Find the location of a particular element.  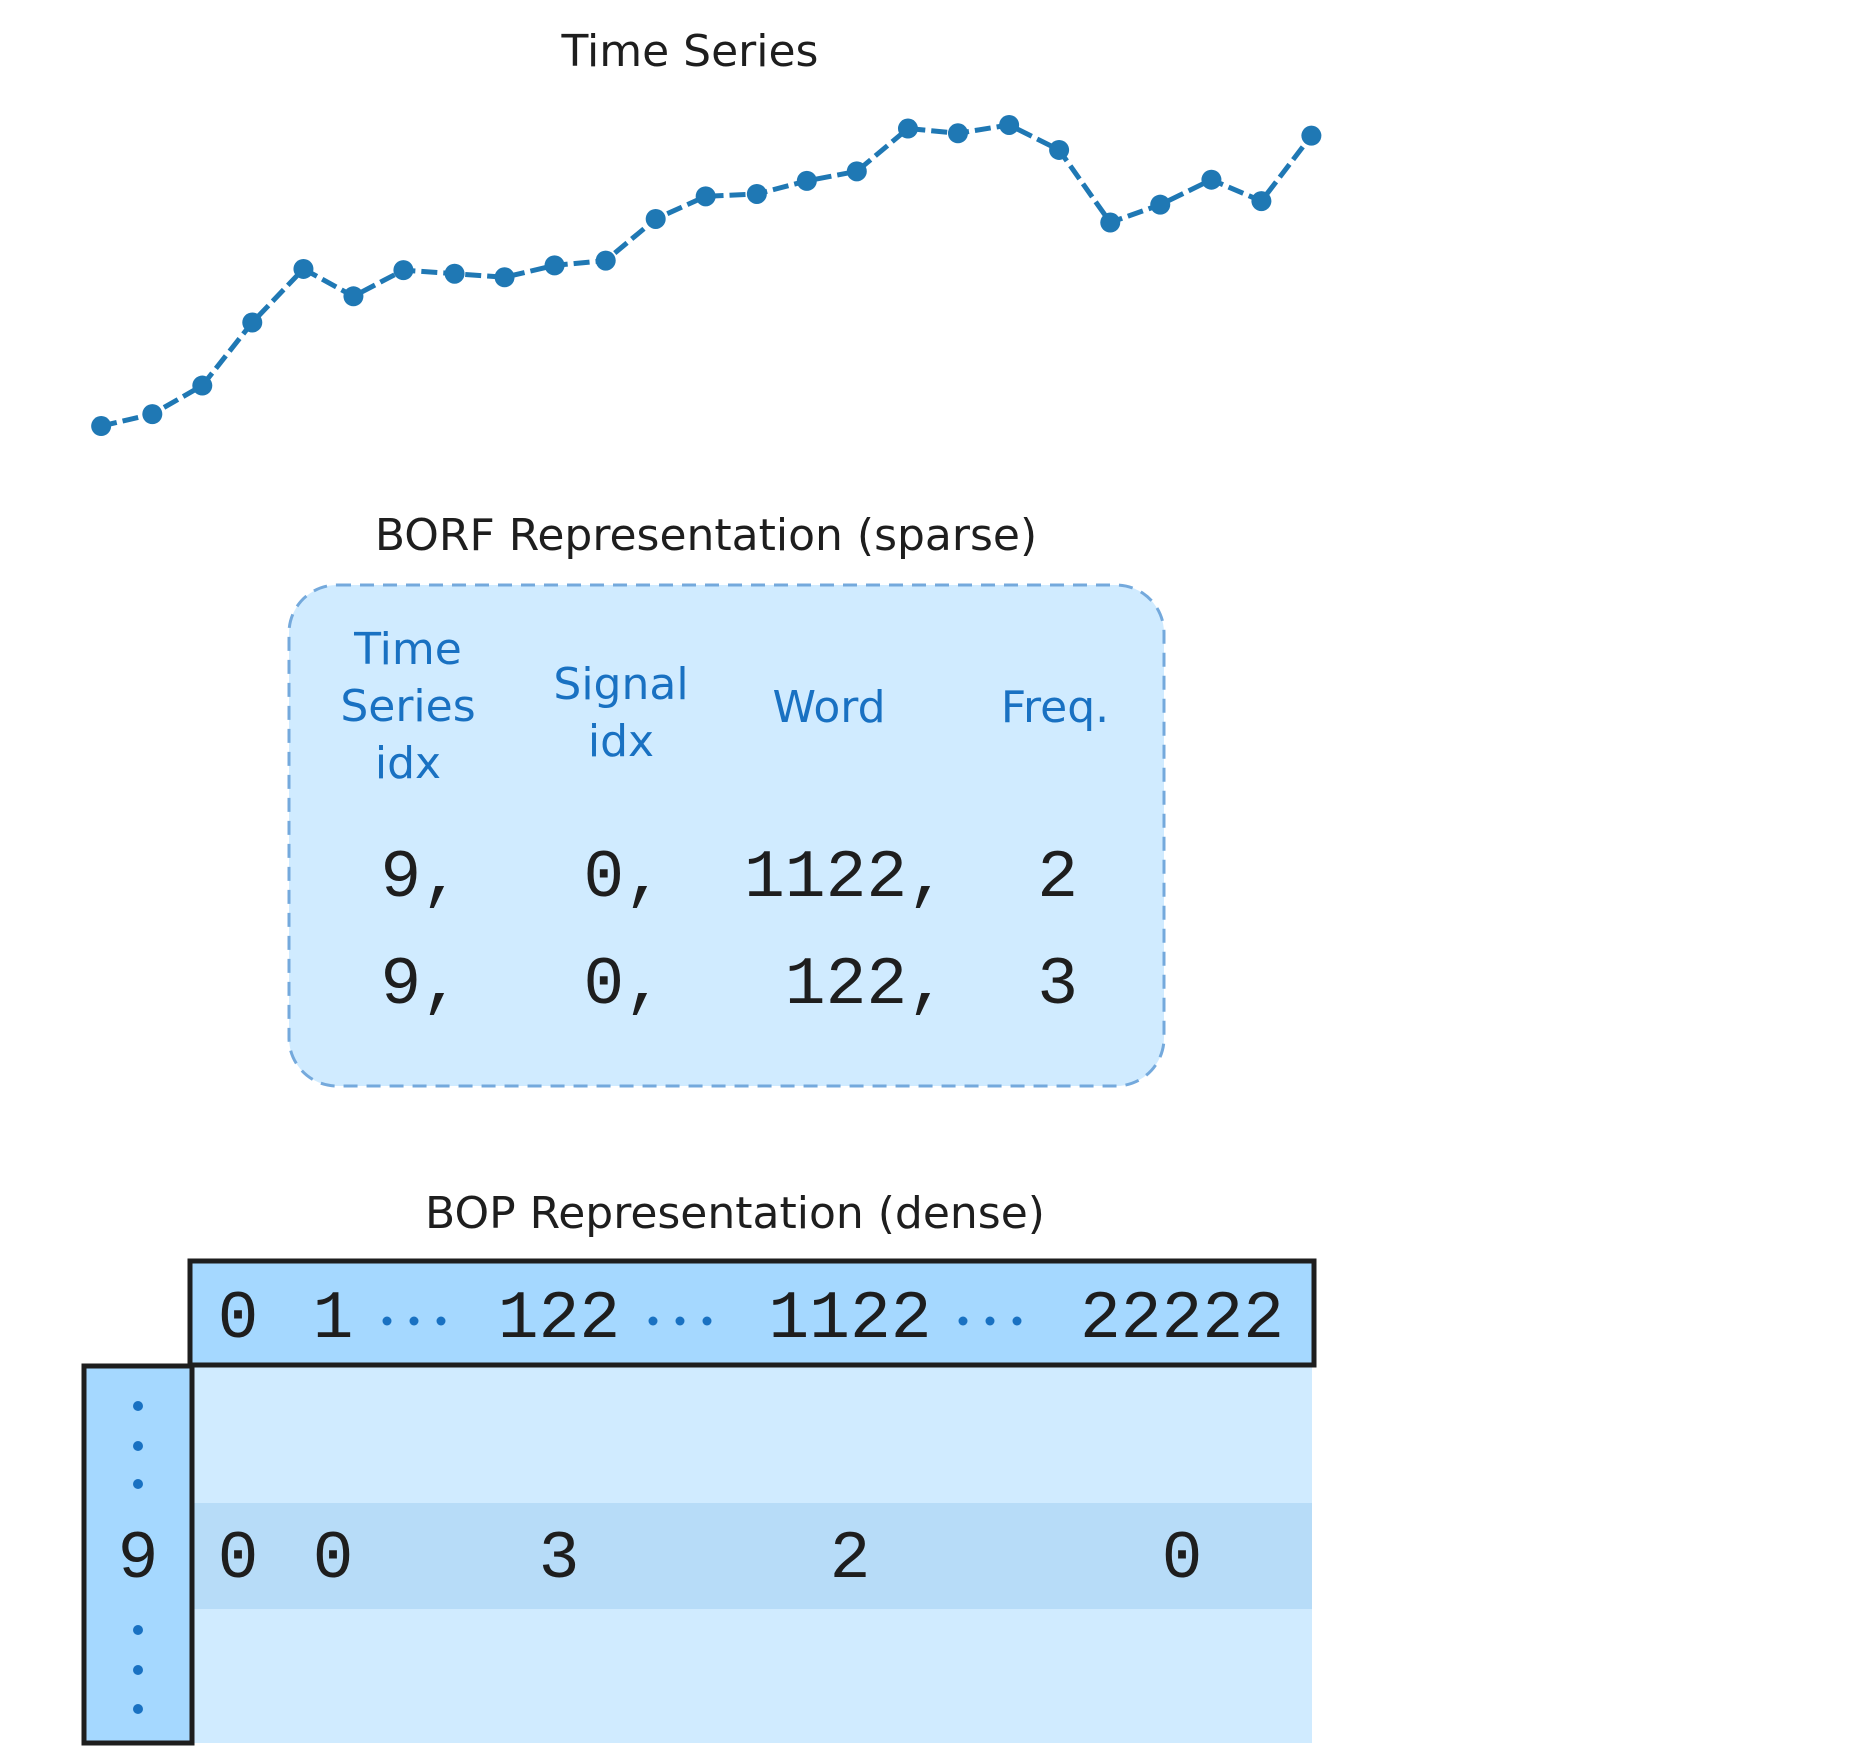

bop-column-label: 1122 is located at coordinates (849, 1319).